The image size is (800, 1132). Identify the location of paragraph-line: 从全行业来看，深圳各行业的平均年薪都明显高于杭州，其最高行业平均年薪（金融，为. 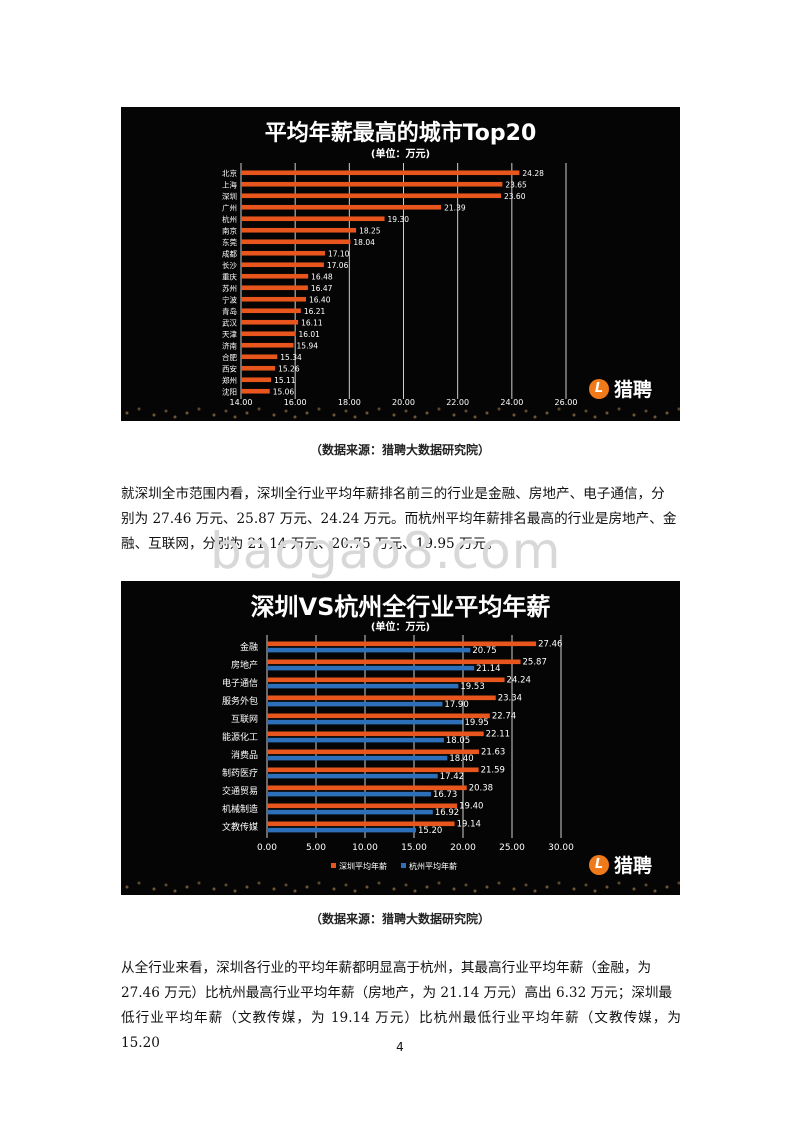
(386, 968).